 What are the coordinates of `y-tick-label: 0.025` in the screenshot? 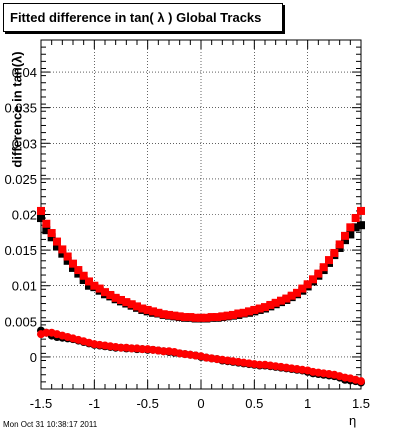 It's located at (20, 179).